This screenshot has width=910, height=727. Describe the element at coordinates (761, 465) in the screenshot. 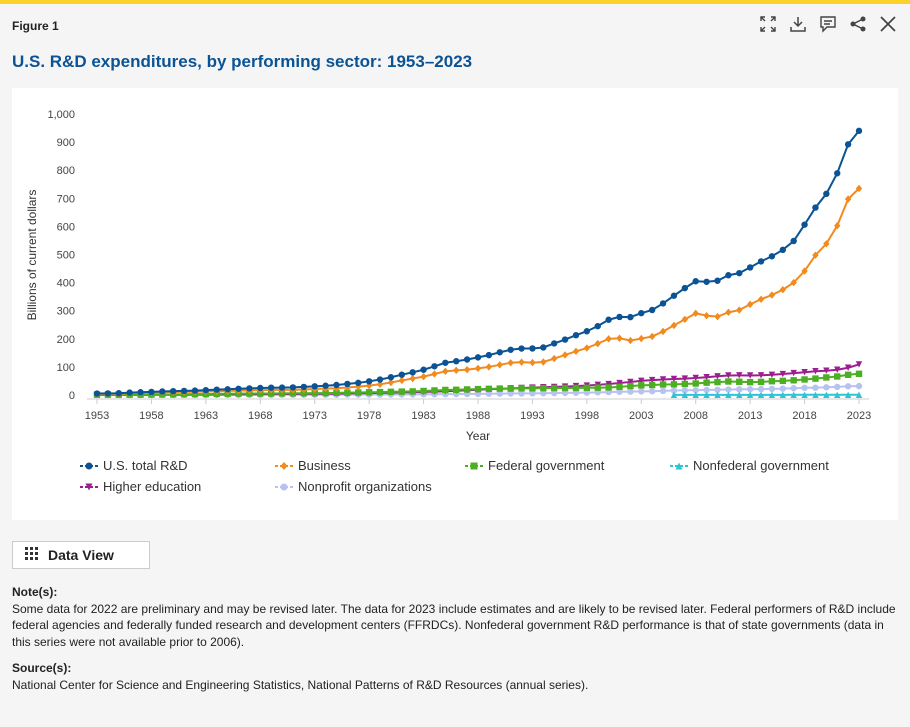

I see `legend-label: Nonfederal government` at that location.